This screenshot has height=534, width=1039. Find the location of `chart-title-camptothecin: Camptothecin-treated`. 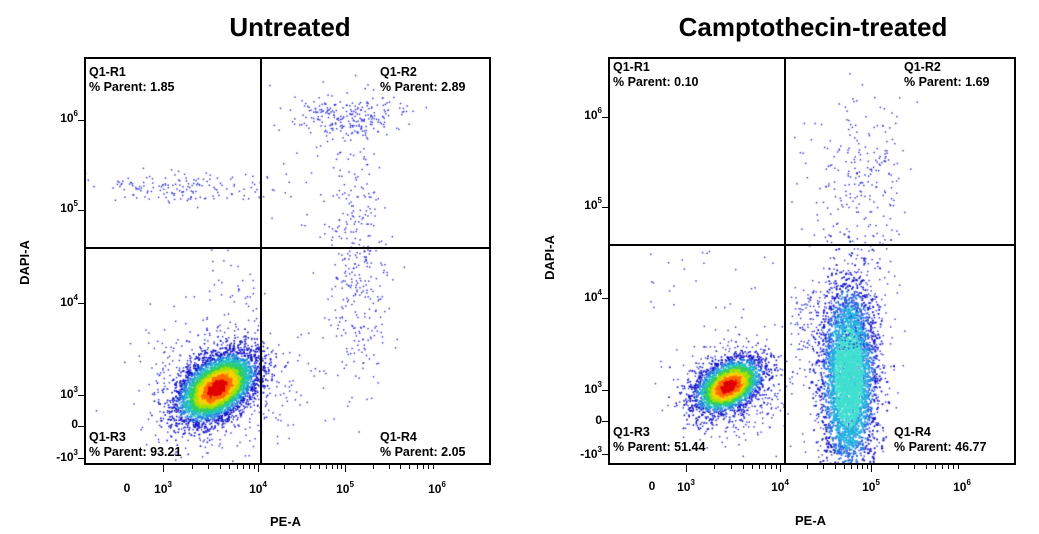

chart-title-camptothecin: Camptothecin-treated is located at coordinates (813, 27).